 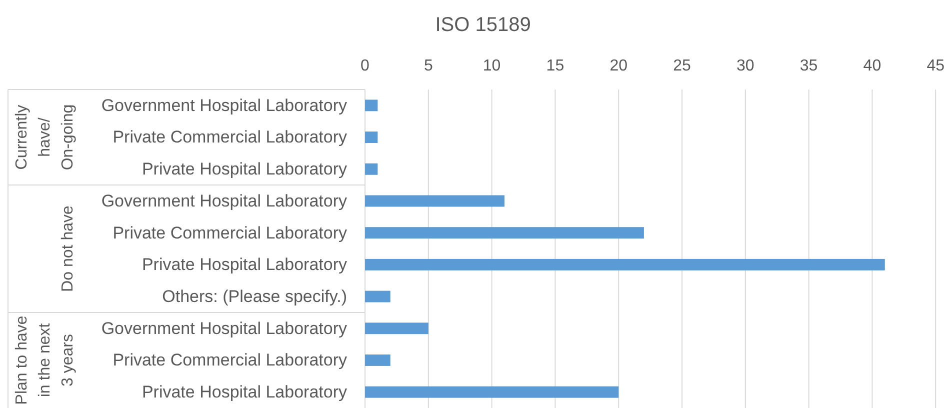 What do you see at coordinates (45, 360) in the screenshot?
I see `text: Plan to have in the next 3 years` at bounding box center [45, 360].